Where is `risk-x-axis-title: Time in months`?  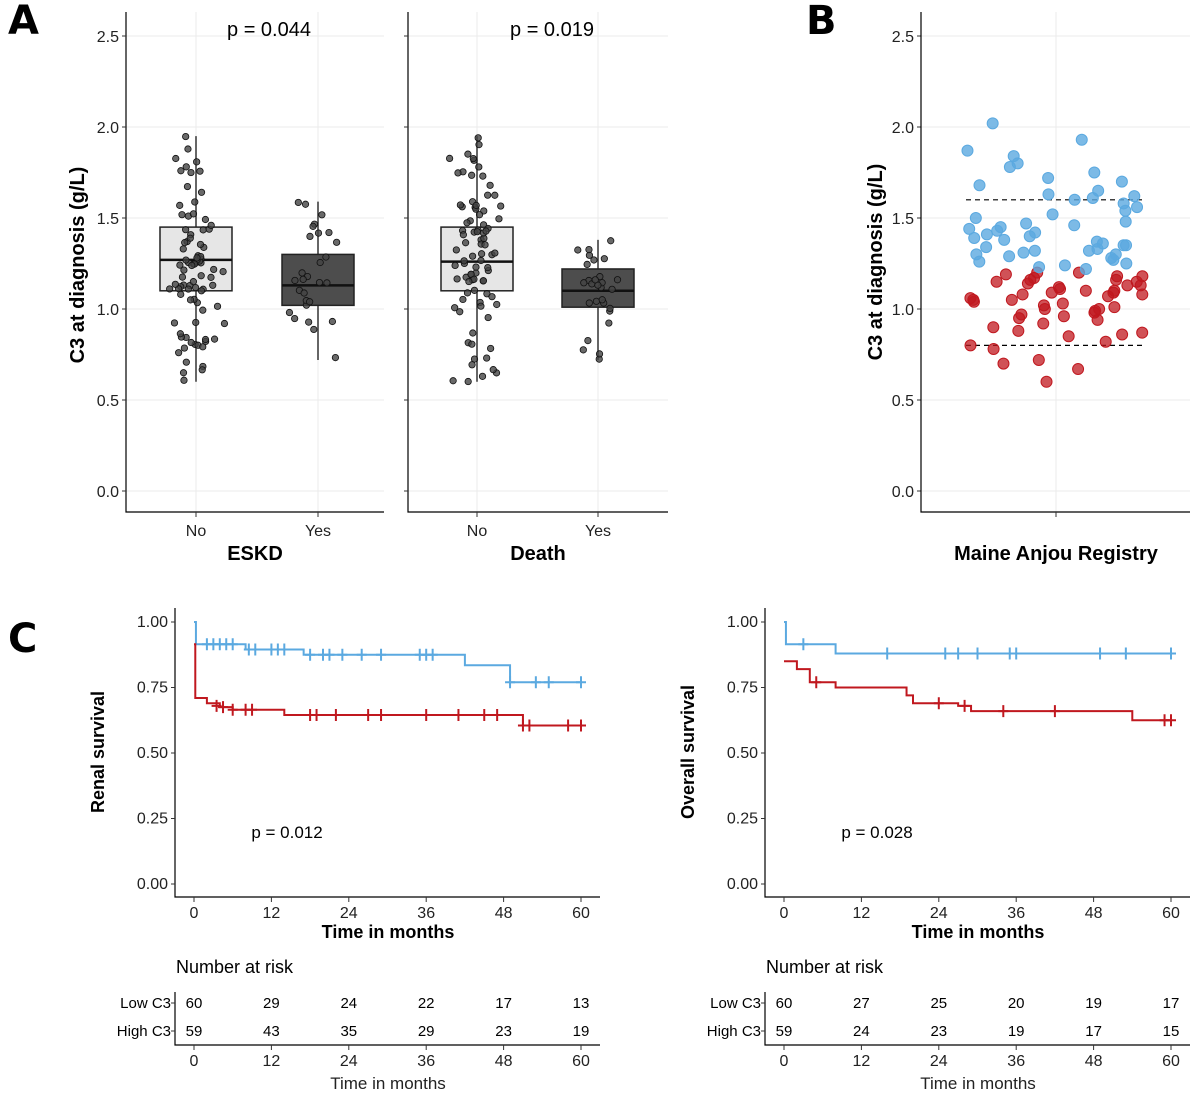
risk-x-axis-title: Time in months is located at coordinates (978, 1083).